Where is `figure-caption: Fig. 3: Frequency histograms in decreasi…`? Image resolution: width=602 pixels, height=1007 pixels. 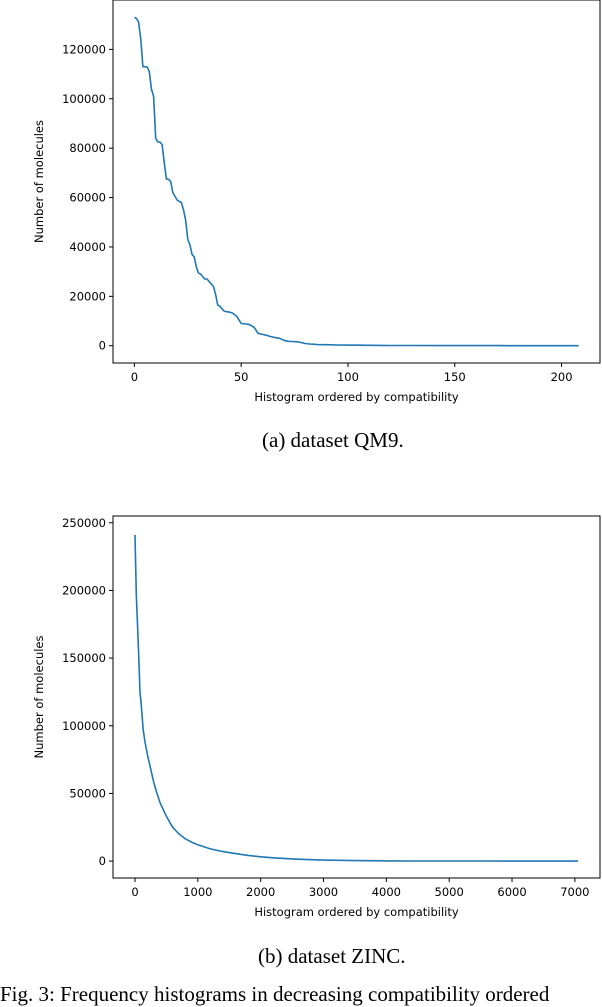
figure-caption: Fig. 3: Frequency histograms in decreasi… is located at coordinates (275, 994).